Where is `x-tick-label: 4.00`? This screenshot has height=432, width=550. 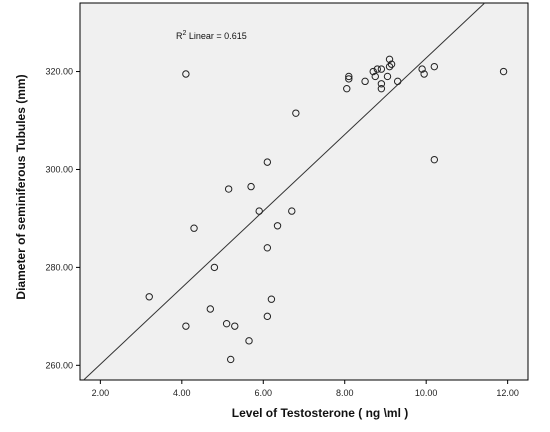 x-tick-label: 4.00 is located at coordinates (182, 393).